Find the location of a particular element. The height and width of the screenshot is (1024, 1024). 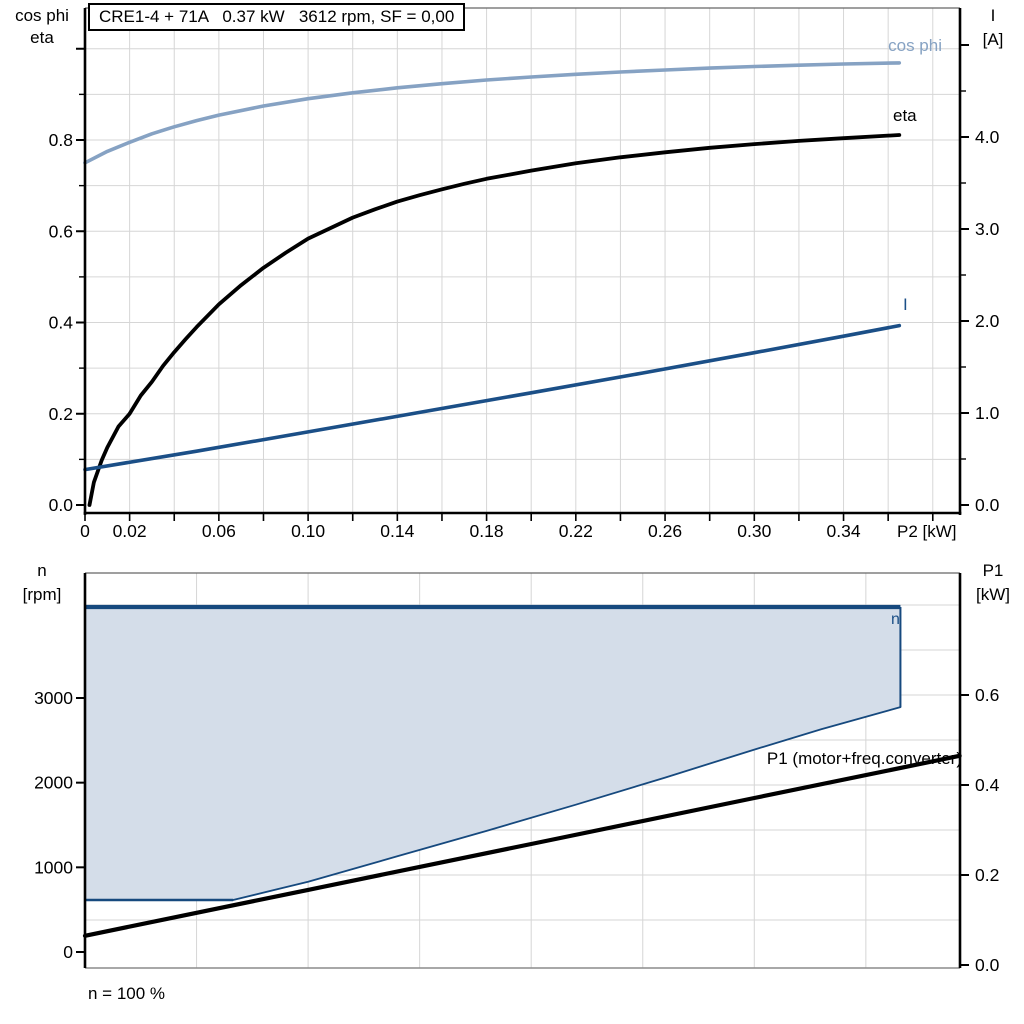

x-tick-label: 0.22 is located at coordinates (576, 531).